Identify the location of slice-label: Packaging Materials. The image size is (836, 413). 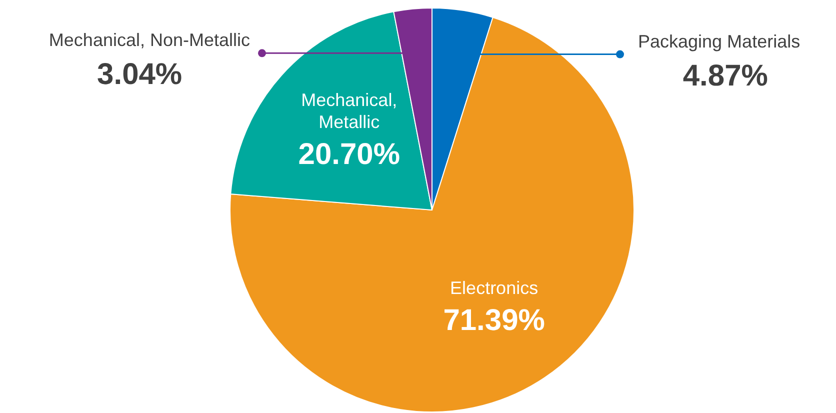
(719, 41).